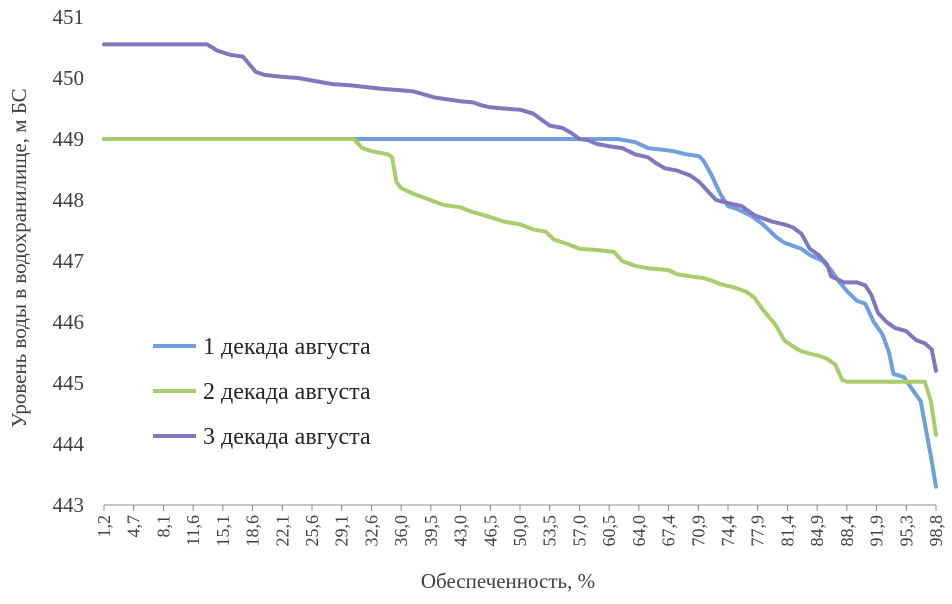 The width and height of the screenshot is (952, 604). Describe the element at coordinates (69, 139) in the screenshot. I see `y-tick-label: 449` at that location.